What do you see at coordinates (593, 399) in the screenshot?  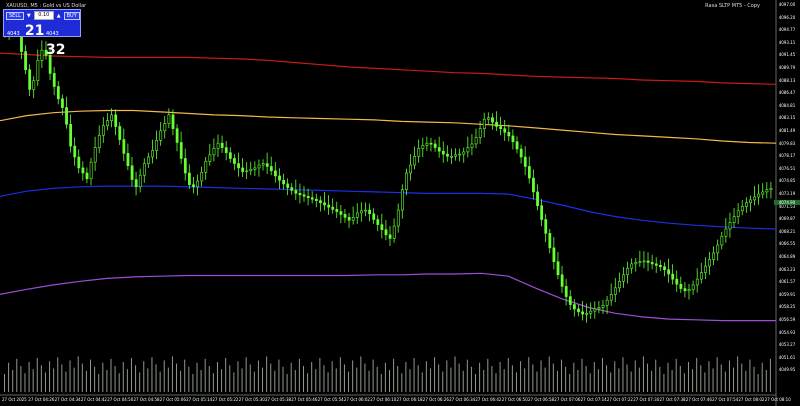 I see `time-axis-label: 27 Oct 07:14` at bounding box center [593, 399].